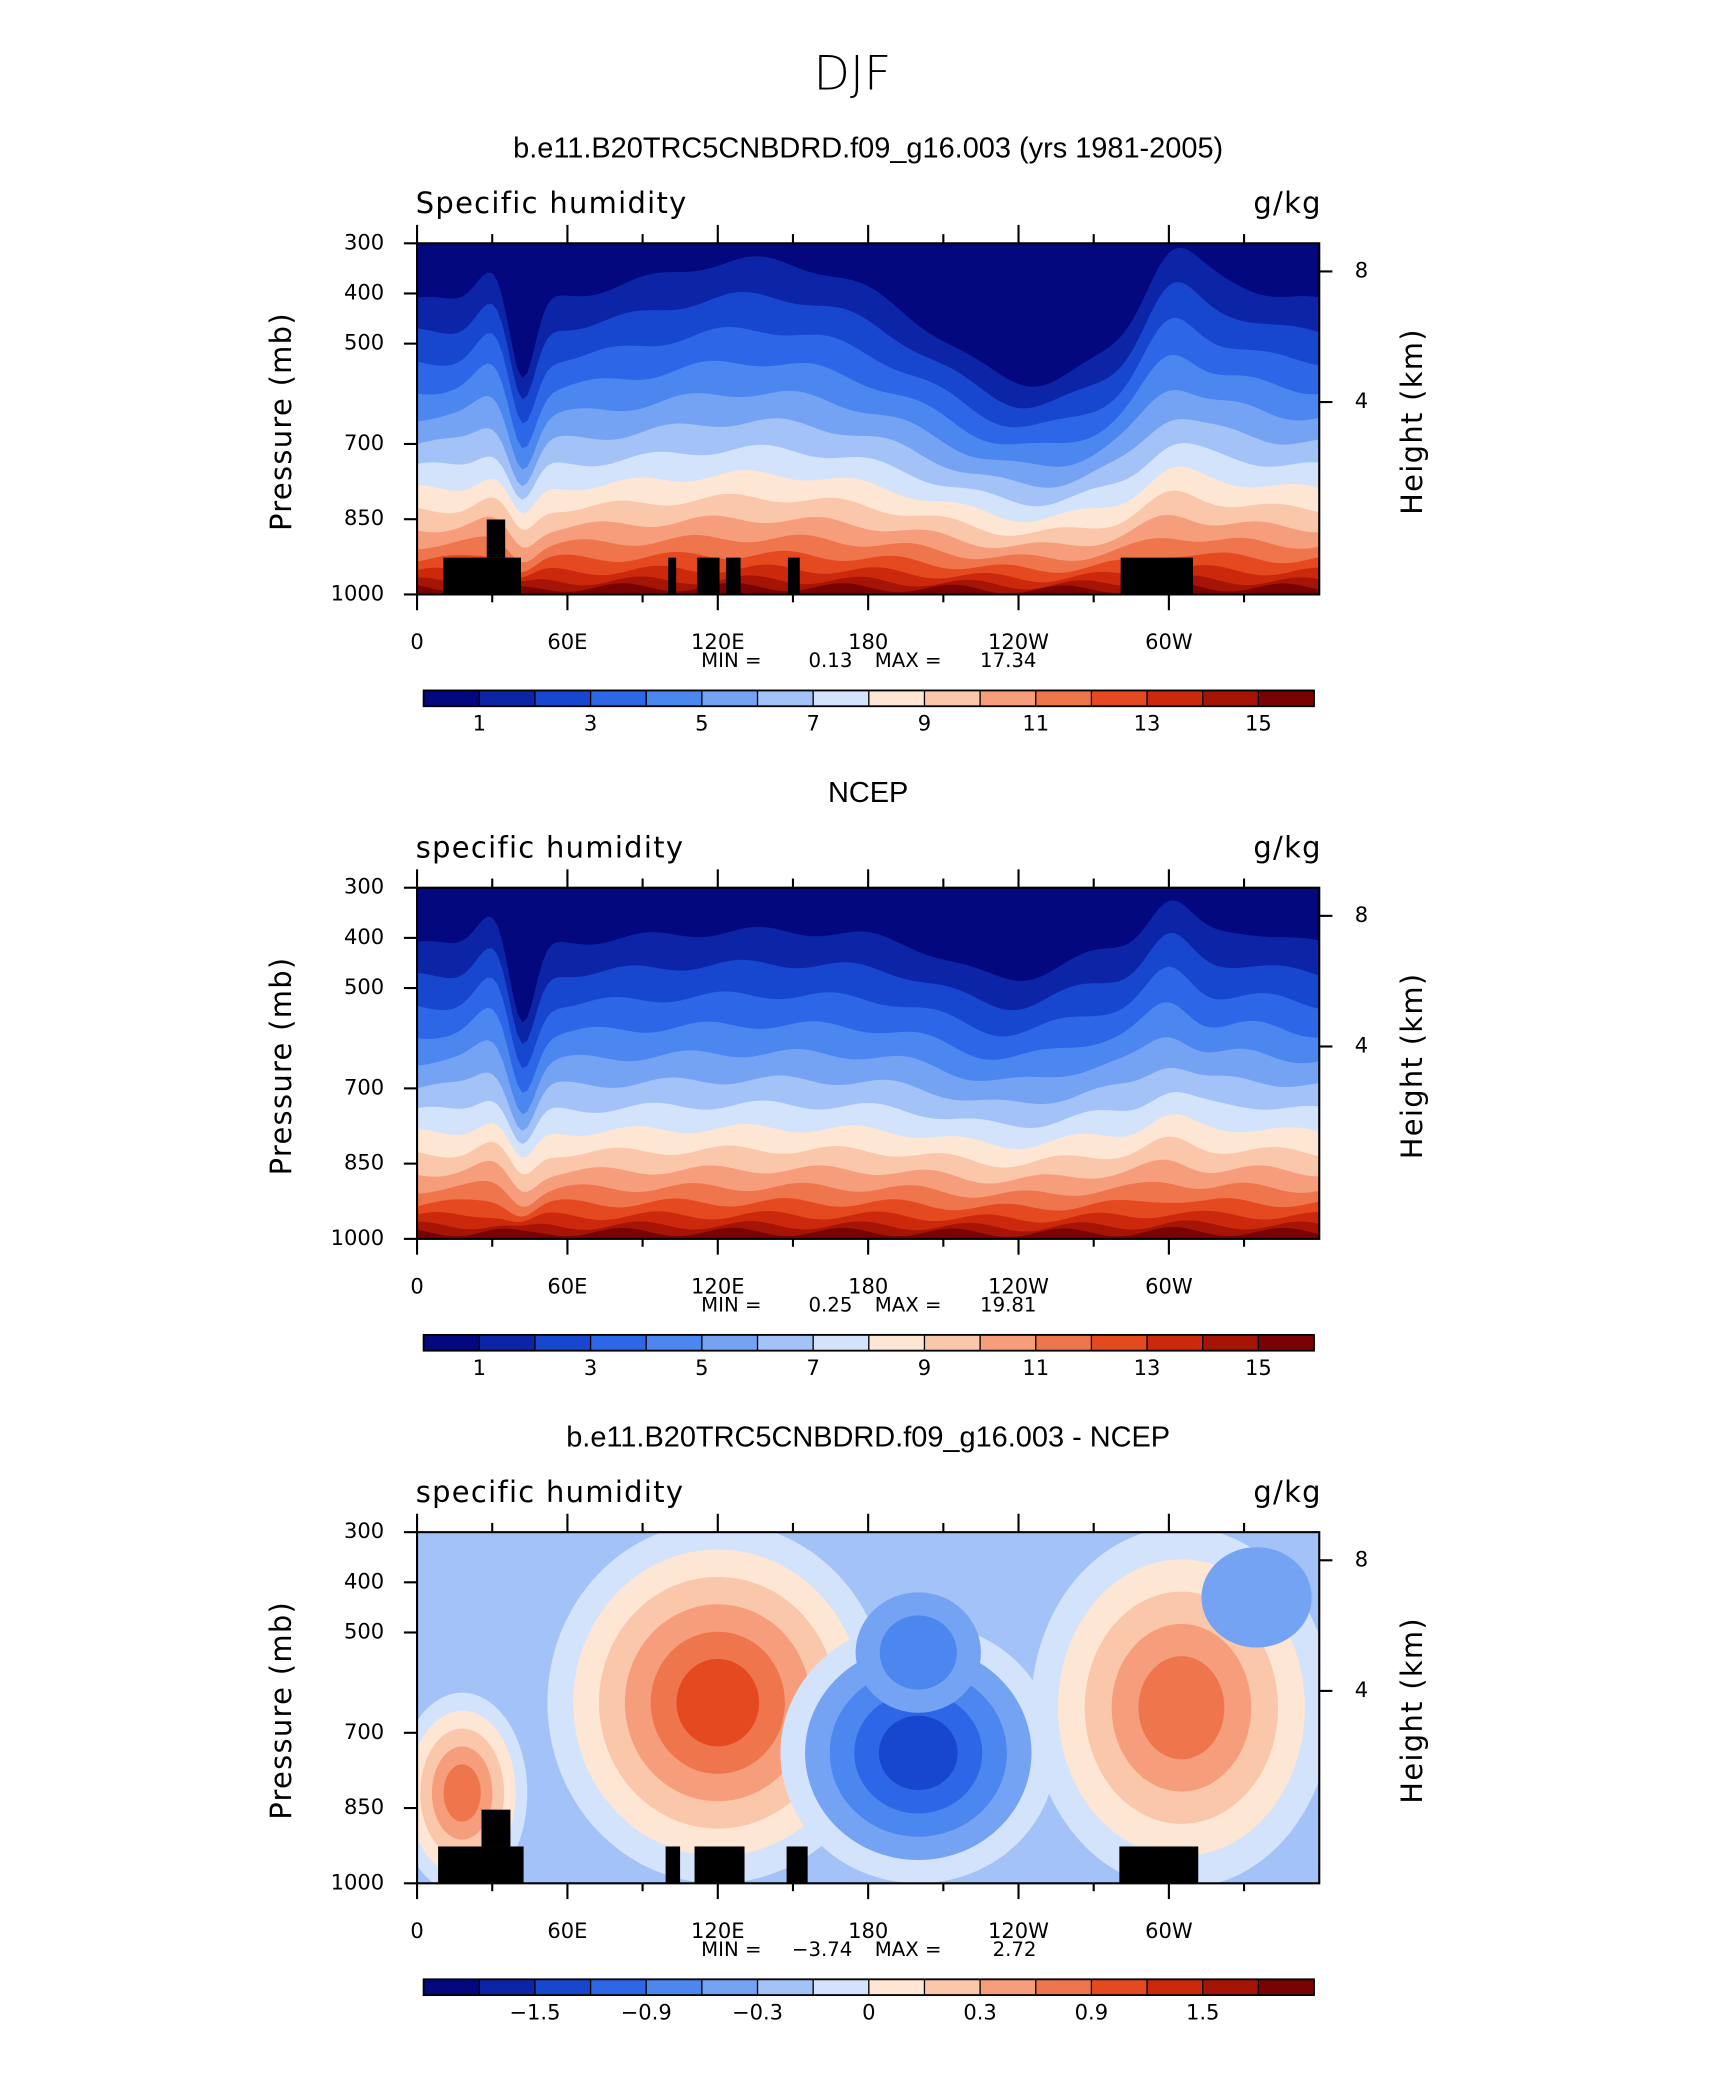 Image resolution: width=1710 pixels, height=2074 pixels. Describe the element at coordinates (1287, 848) in the screenshot. I see `right-label: g/kg` at that location.